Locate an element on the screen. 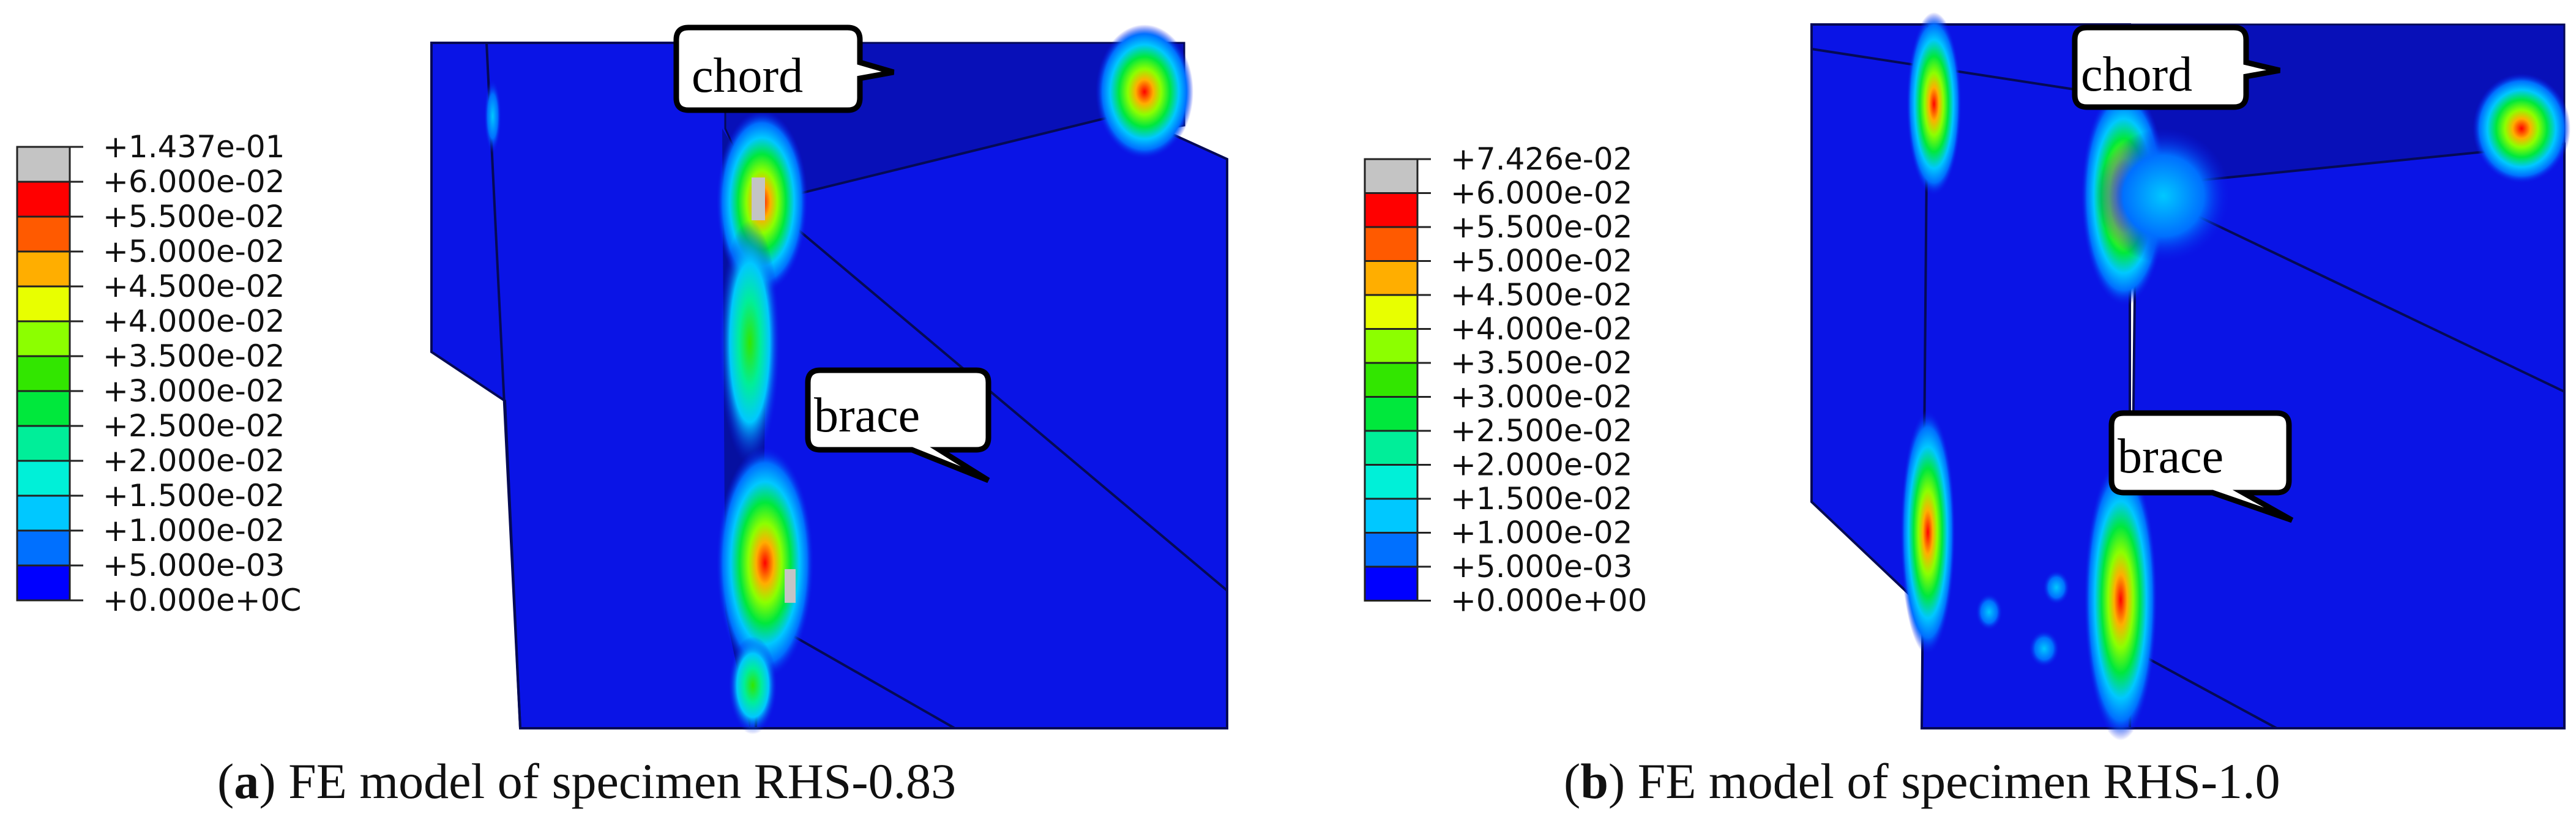  caption-b-letter: b is located at coordinates (1594, 781).